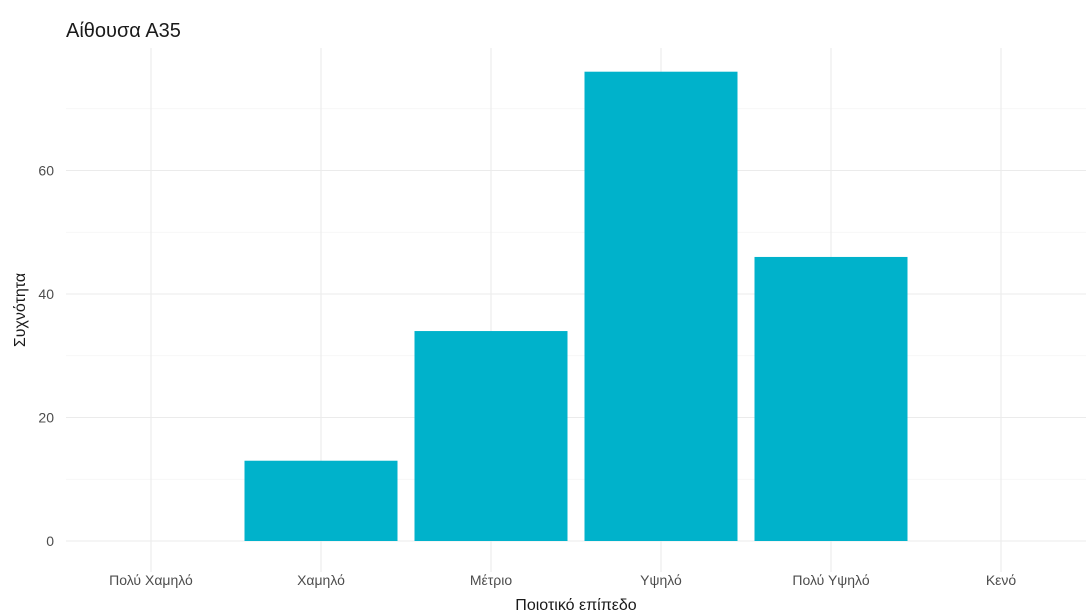  Describe the element at coordinates (661, 580) in the screenshot. I see `x-tick-label: Υψηλό` at that location.